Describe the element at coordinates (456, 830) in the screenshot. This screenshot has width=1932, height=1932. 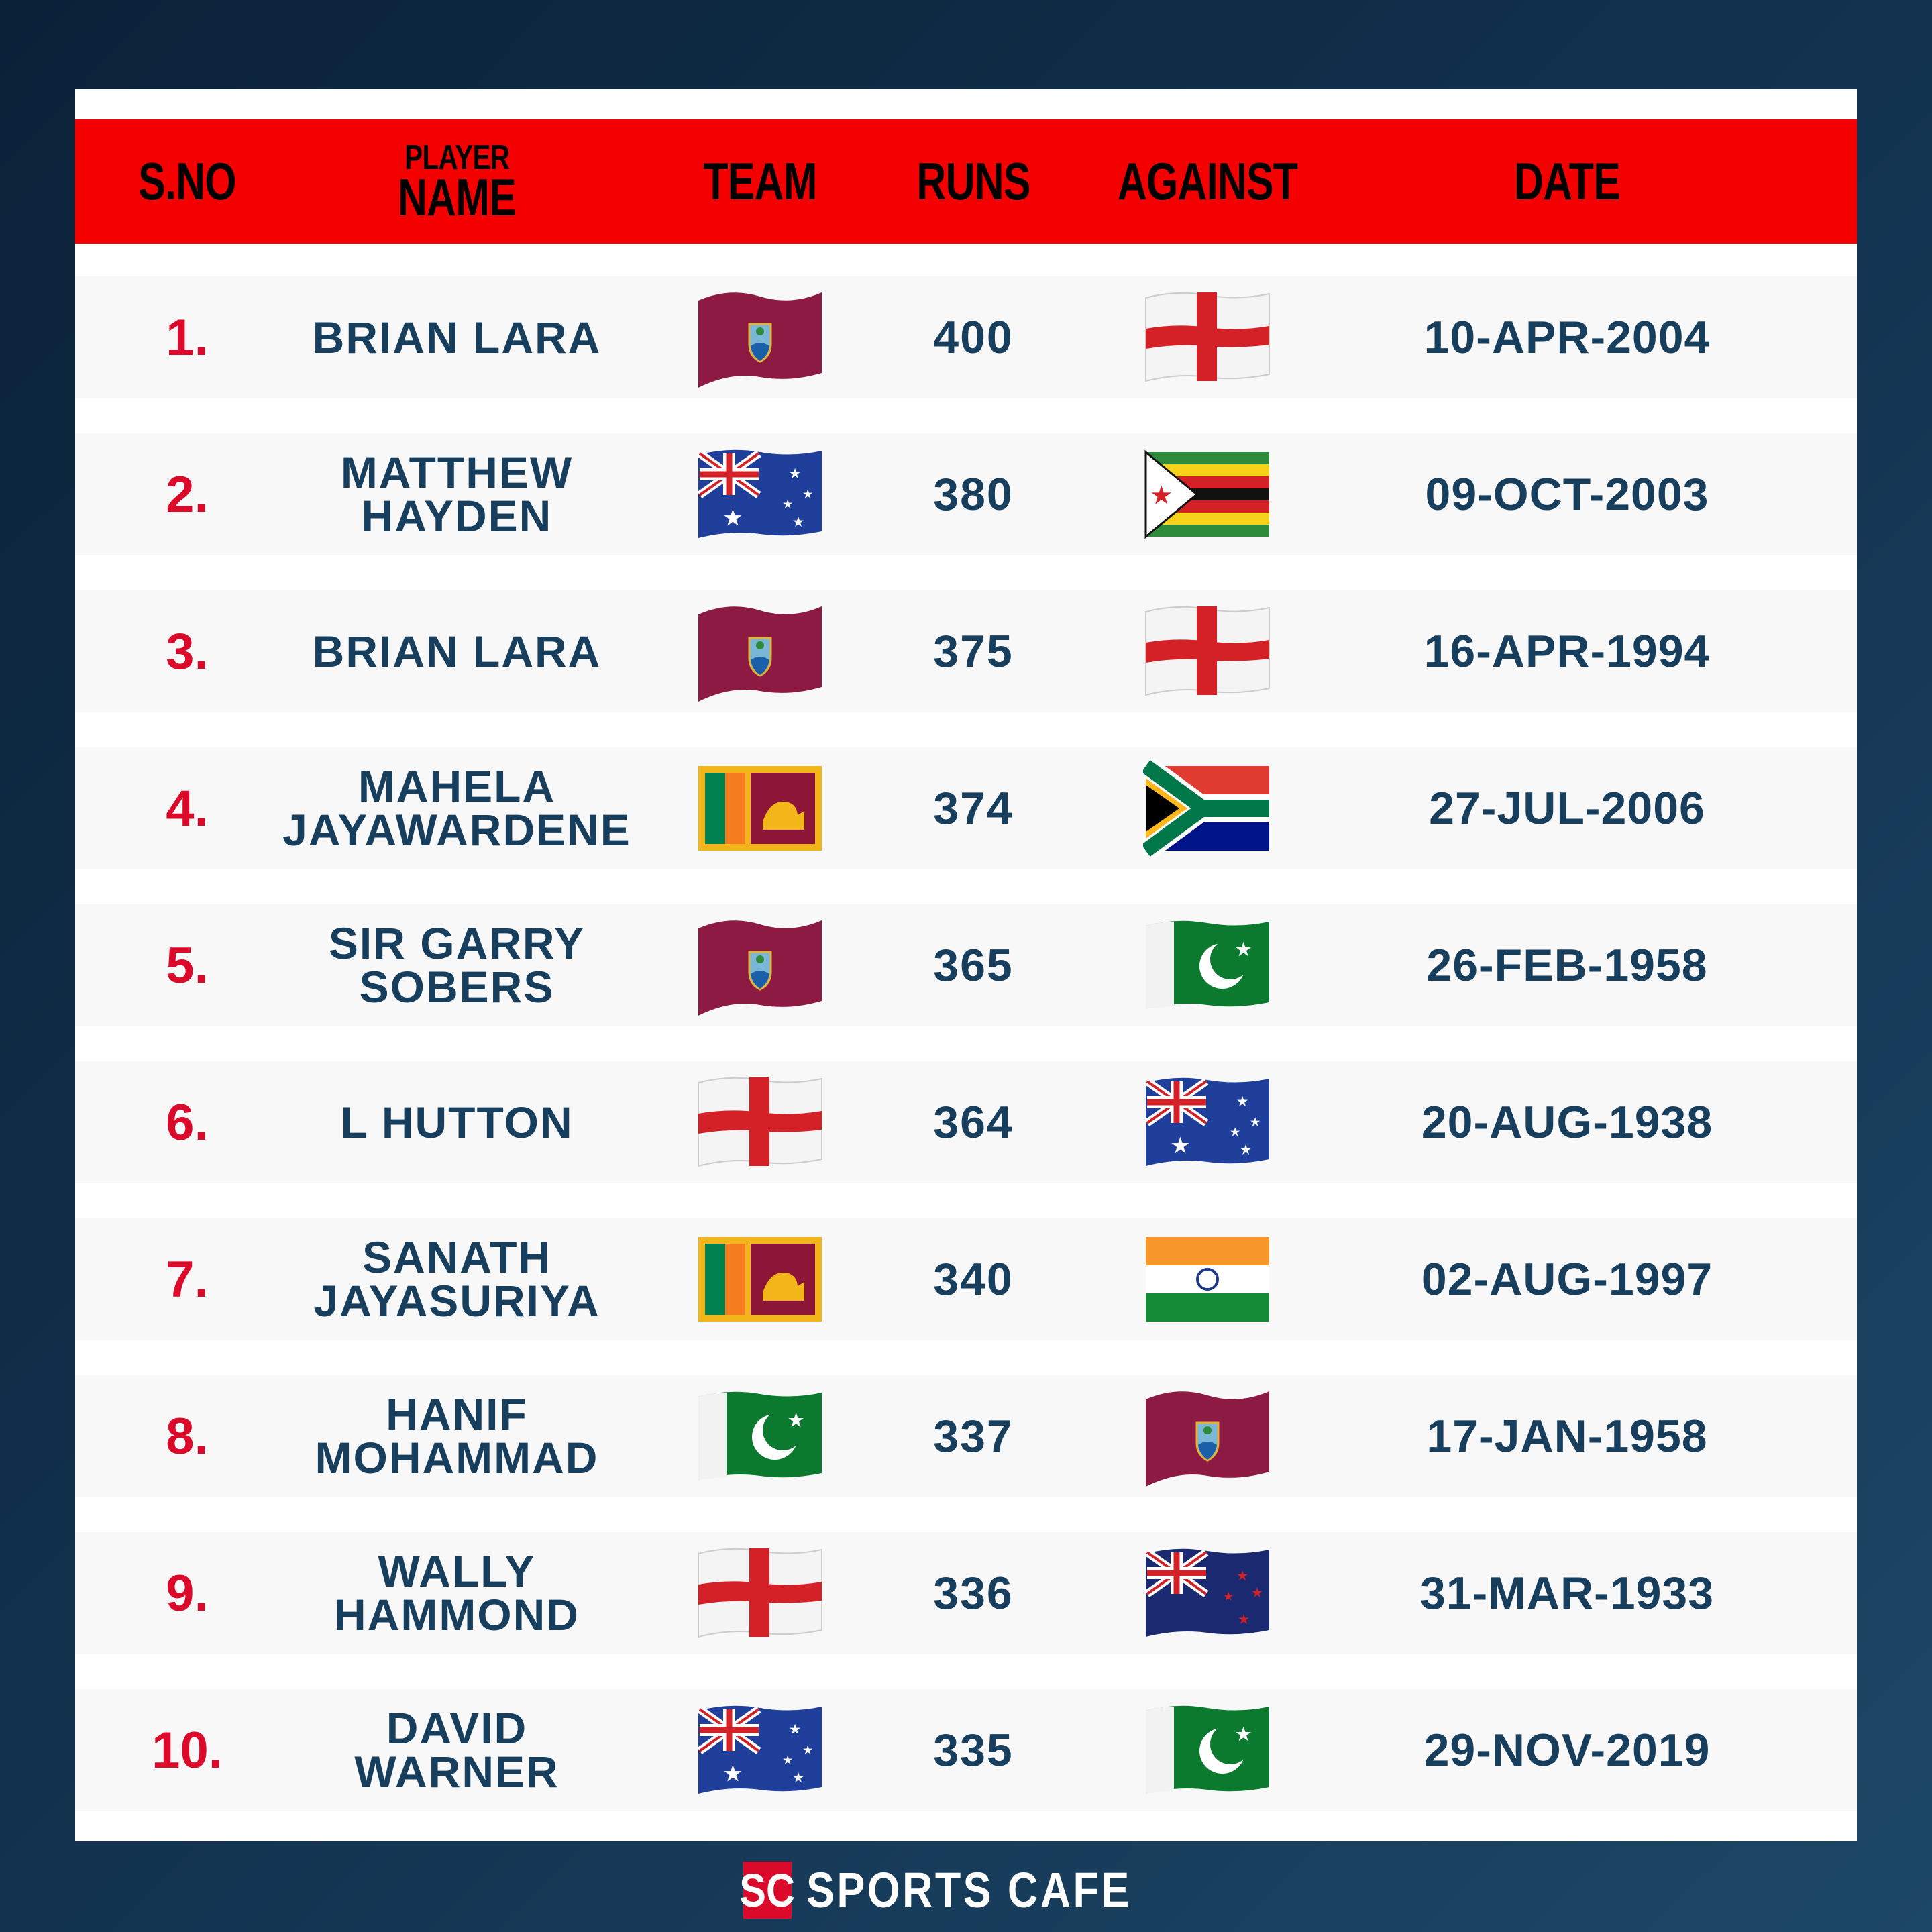
I see `player-name-line: JAYAWARDENE` at that location.